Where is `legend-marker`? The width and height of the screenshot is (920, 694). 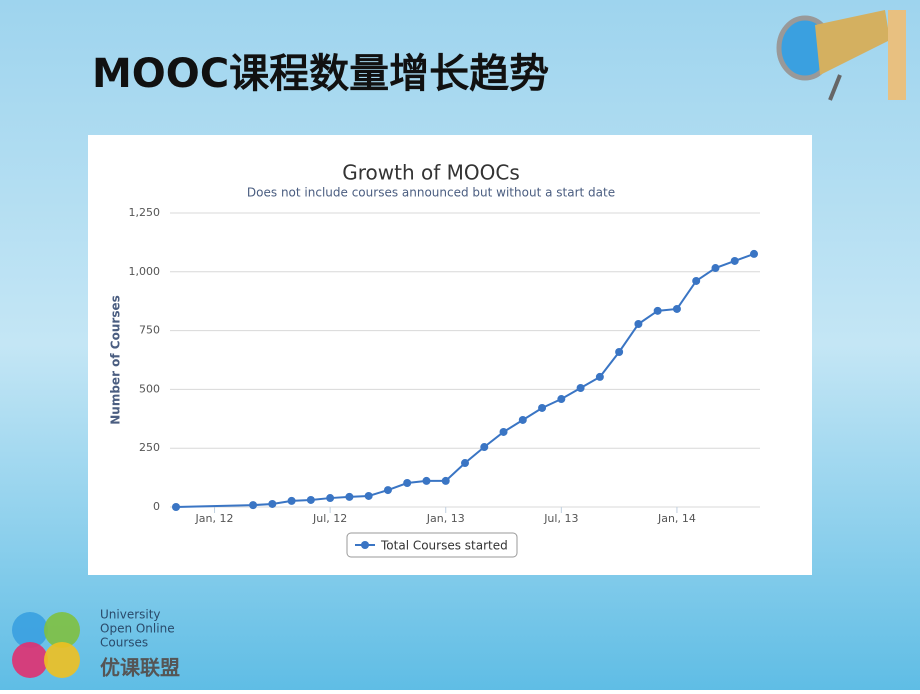 legend-marker is located at coordinates (365, 545).